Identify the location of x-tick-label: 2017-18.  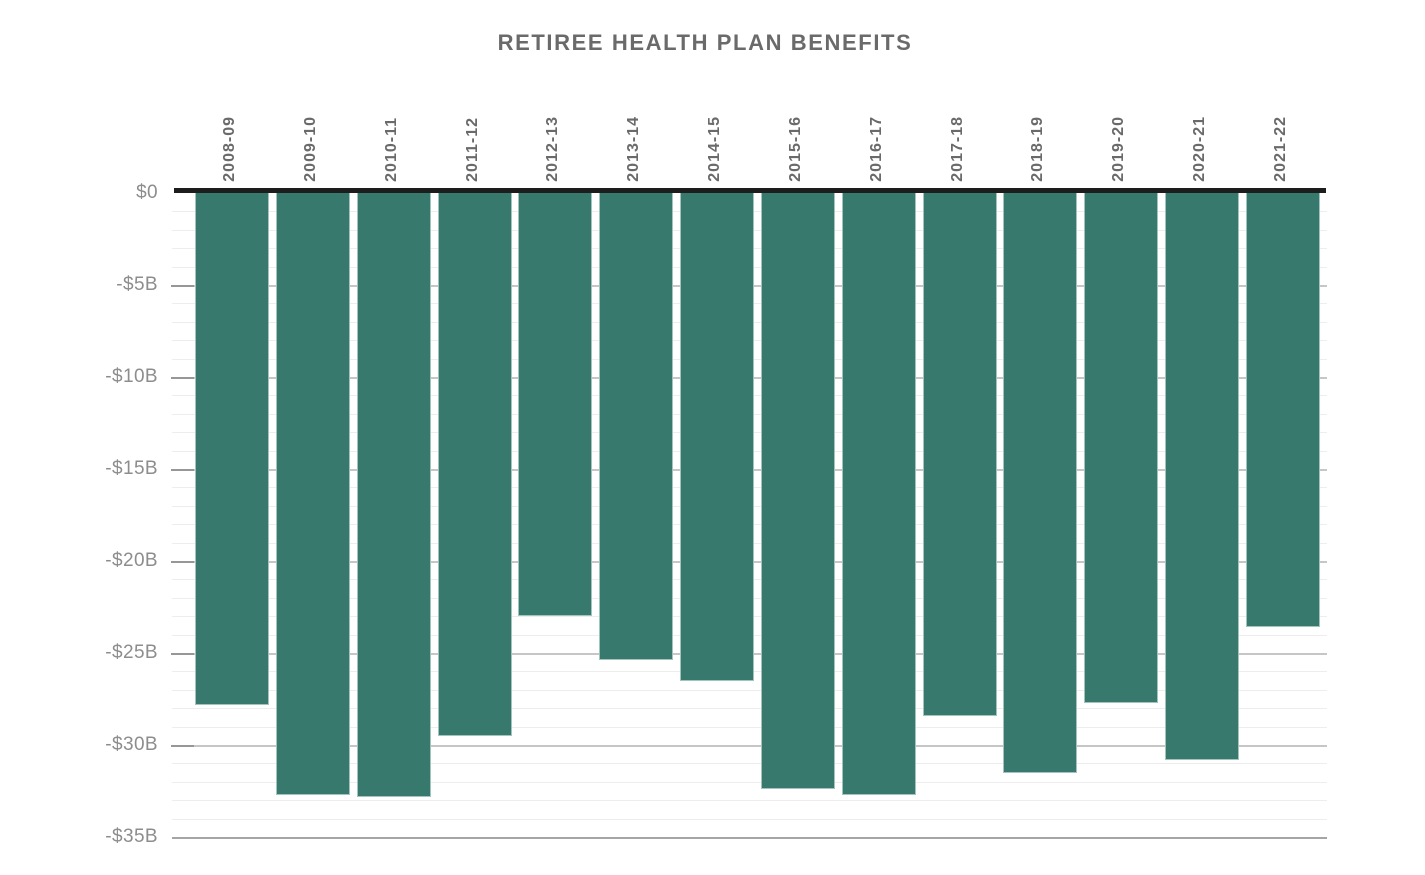
(957, 149).